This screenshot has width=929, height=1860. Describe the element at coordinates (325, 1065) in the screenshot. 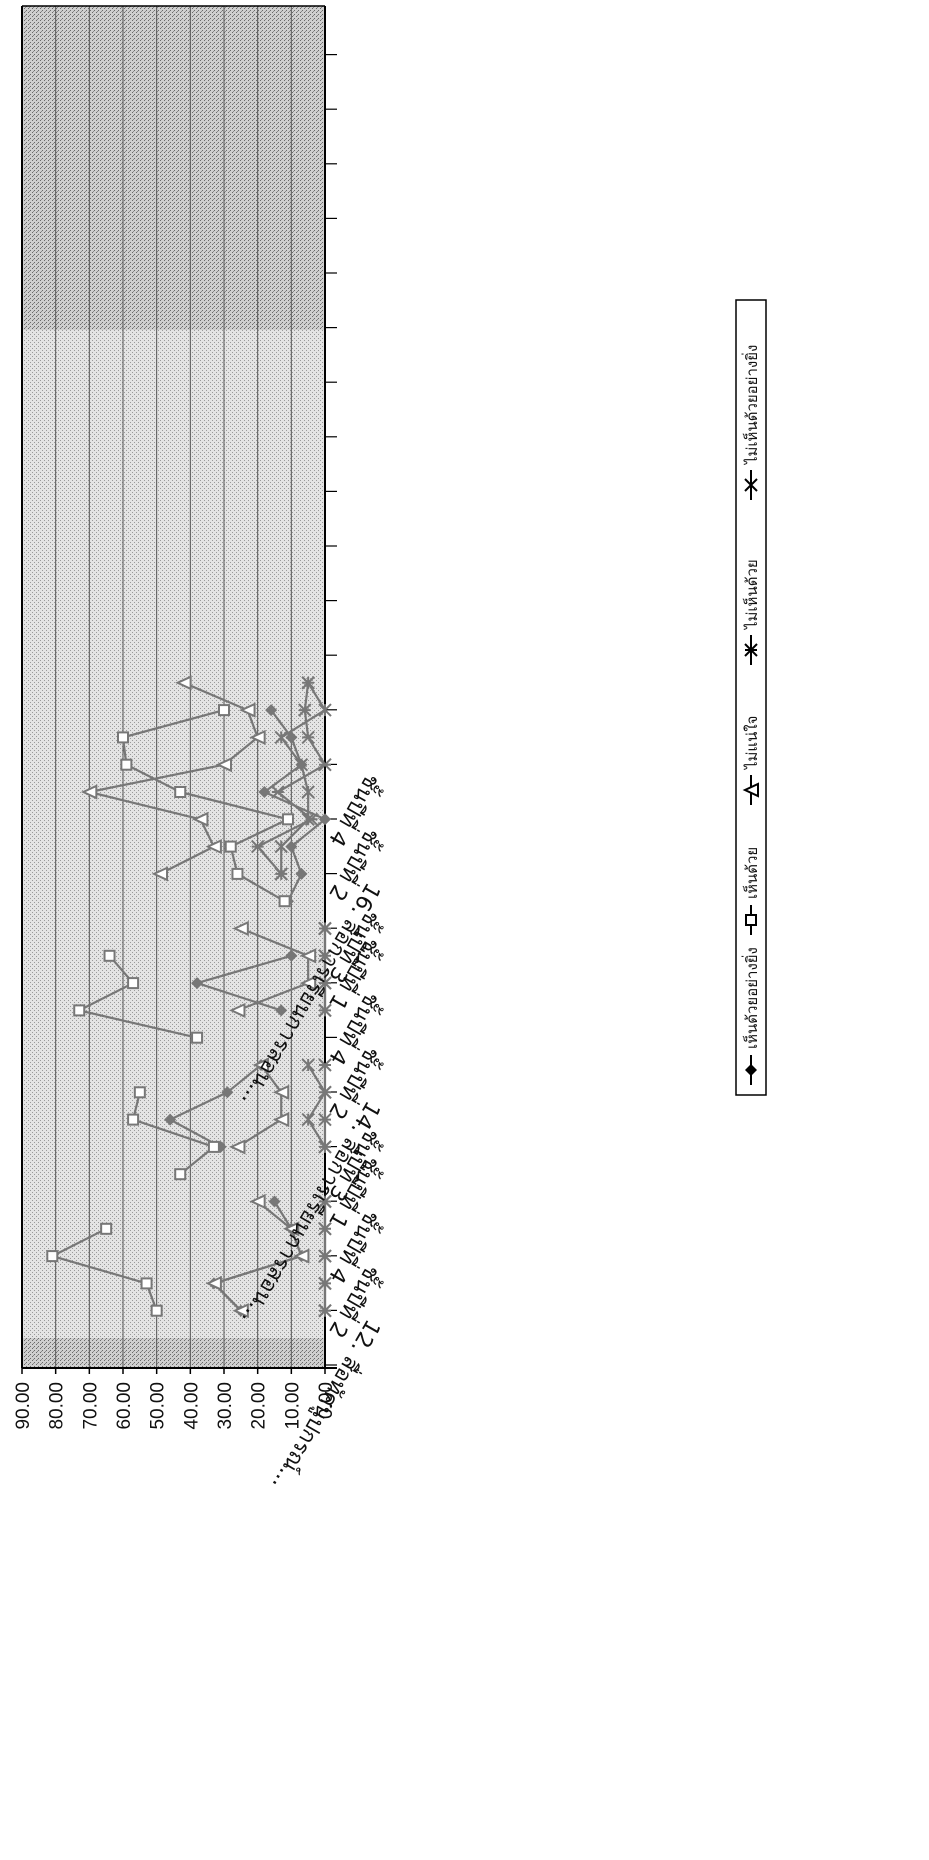

I see `marker-star` at that location.